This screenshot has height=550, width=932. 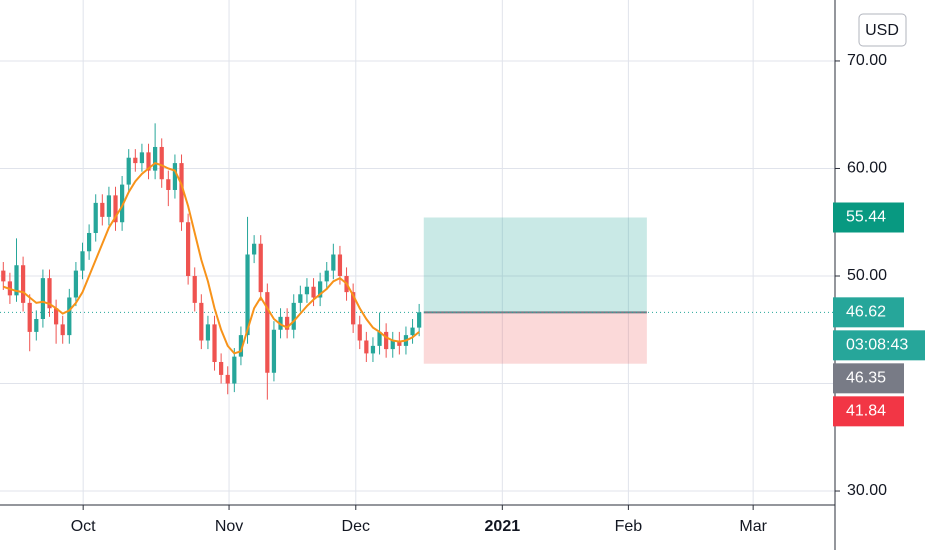 I want to click on x-tick-label: Feb, so click(x=629, y=526).